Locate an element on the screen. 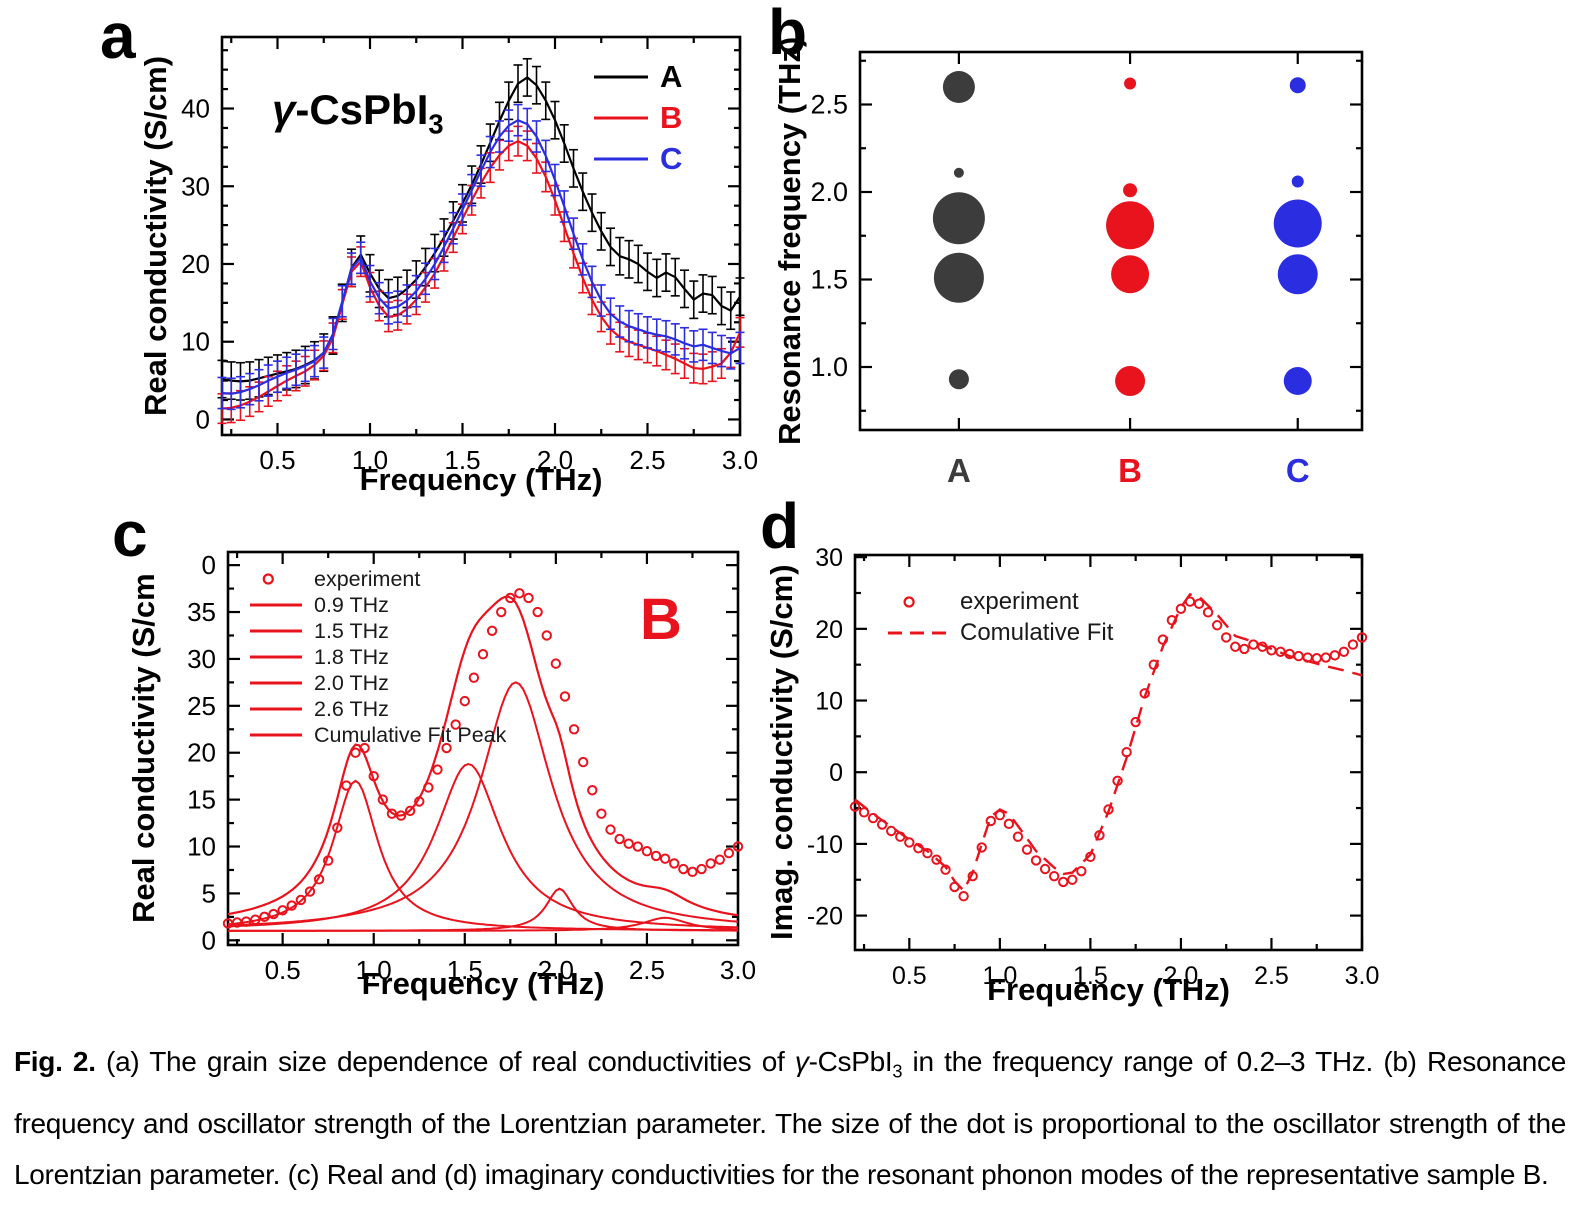  y-tick-label: 15 is located at coordinates (201, 800).